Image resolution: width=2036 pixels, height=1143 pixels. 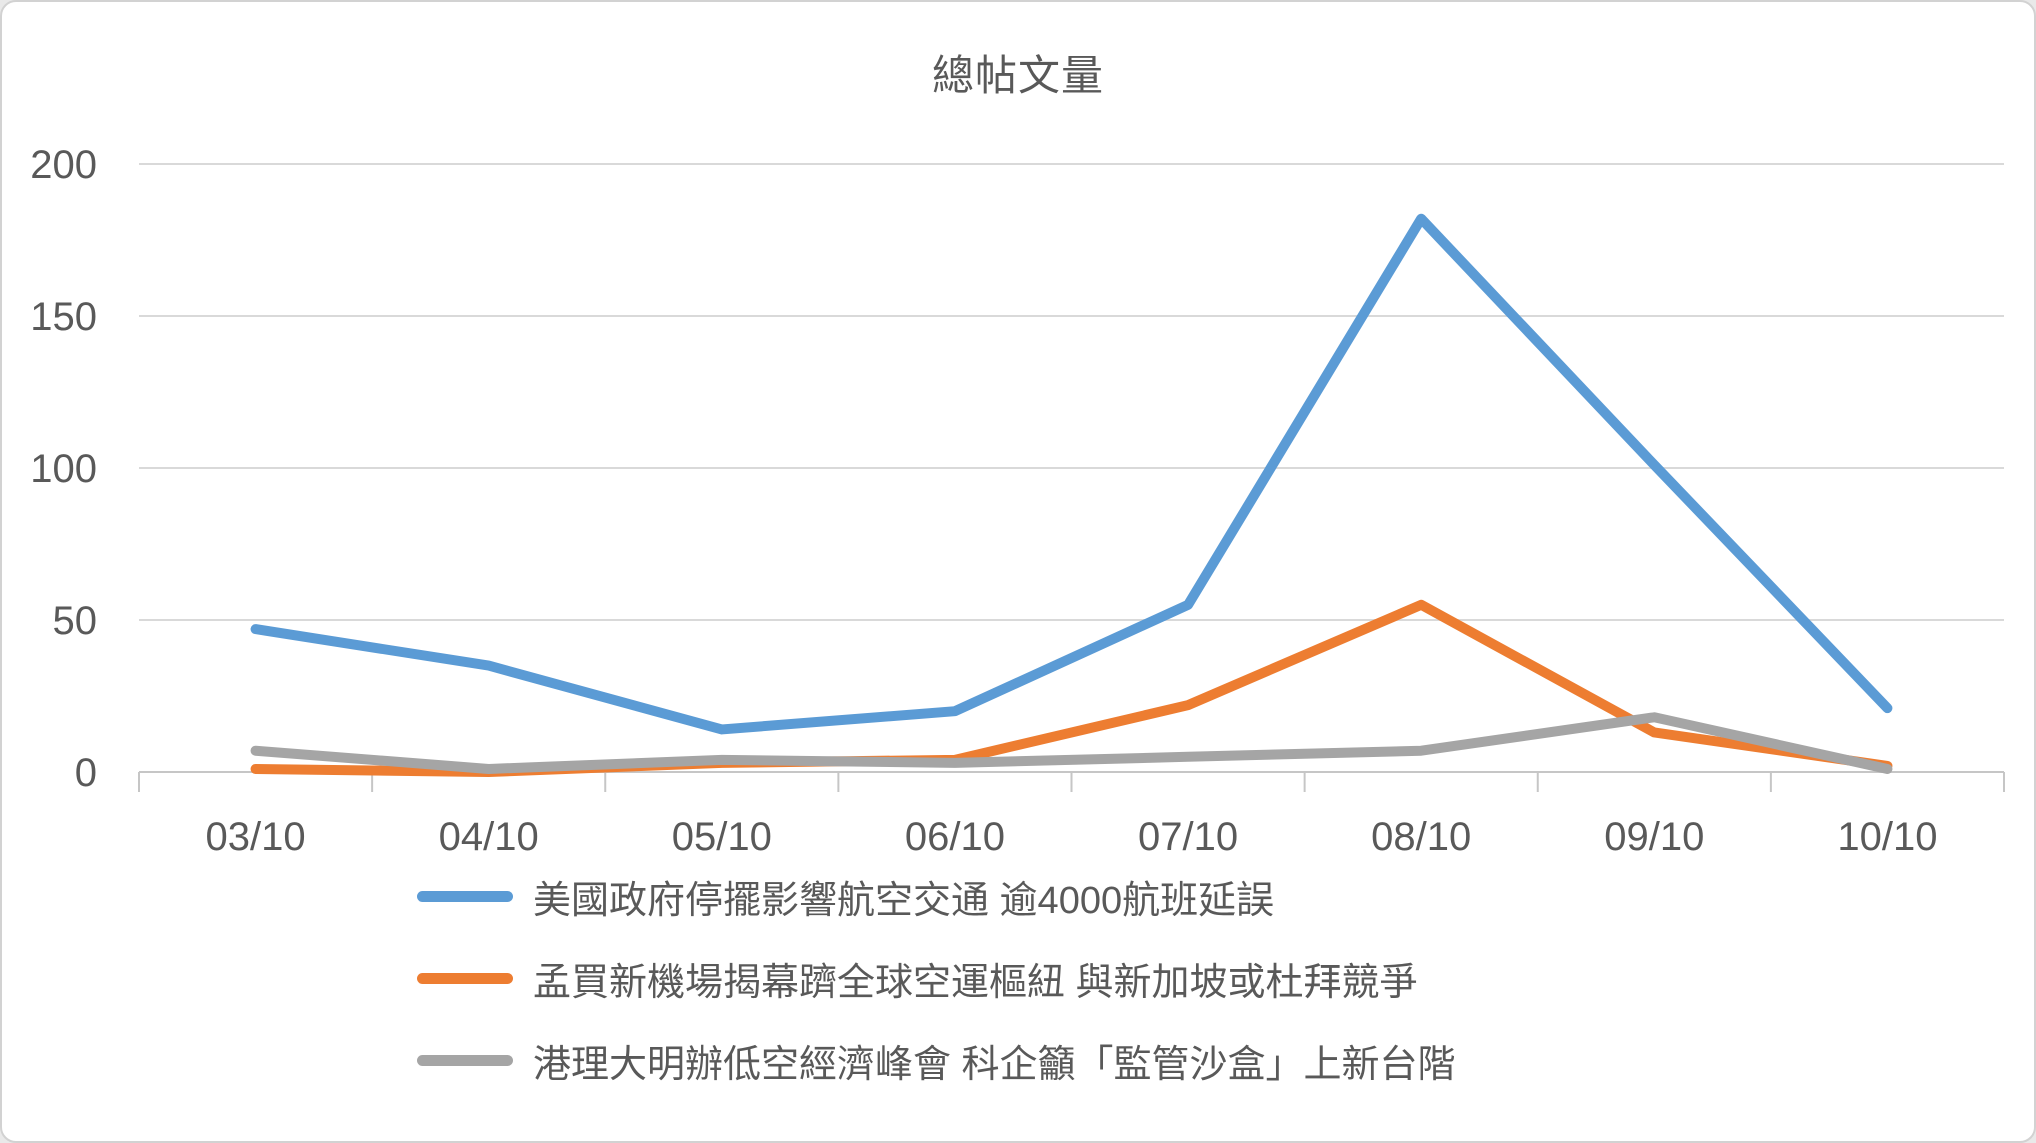 What do you see at coordinates (63, 165) in the screenshot?
I see `y-axis-tick-label: 200` at bounding box center [63, 165].